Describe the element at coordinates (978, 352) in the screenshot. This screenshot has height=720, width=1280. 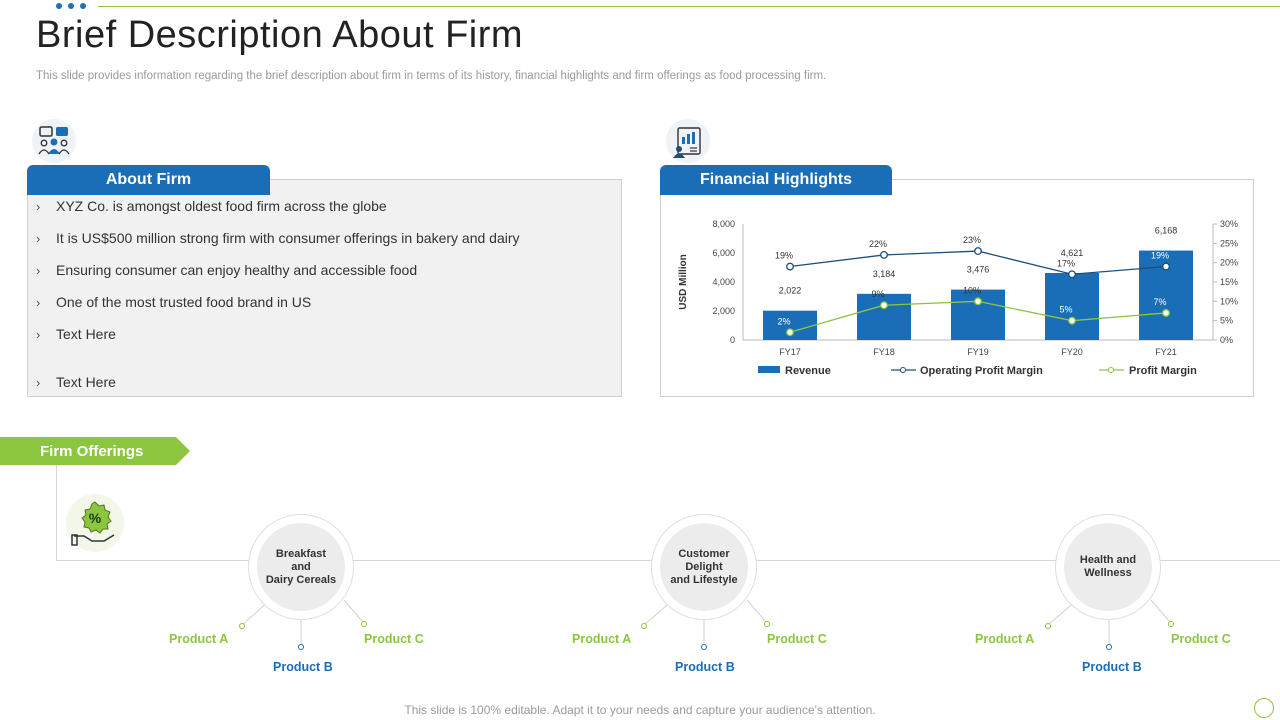
I see `x-tick-label: FY19` at that location.